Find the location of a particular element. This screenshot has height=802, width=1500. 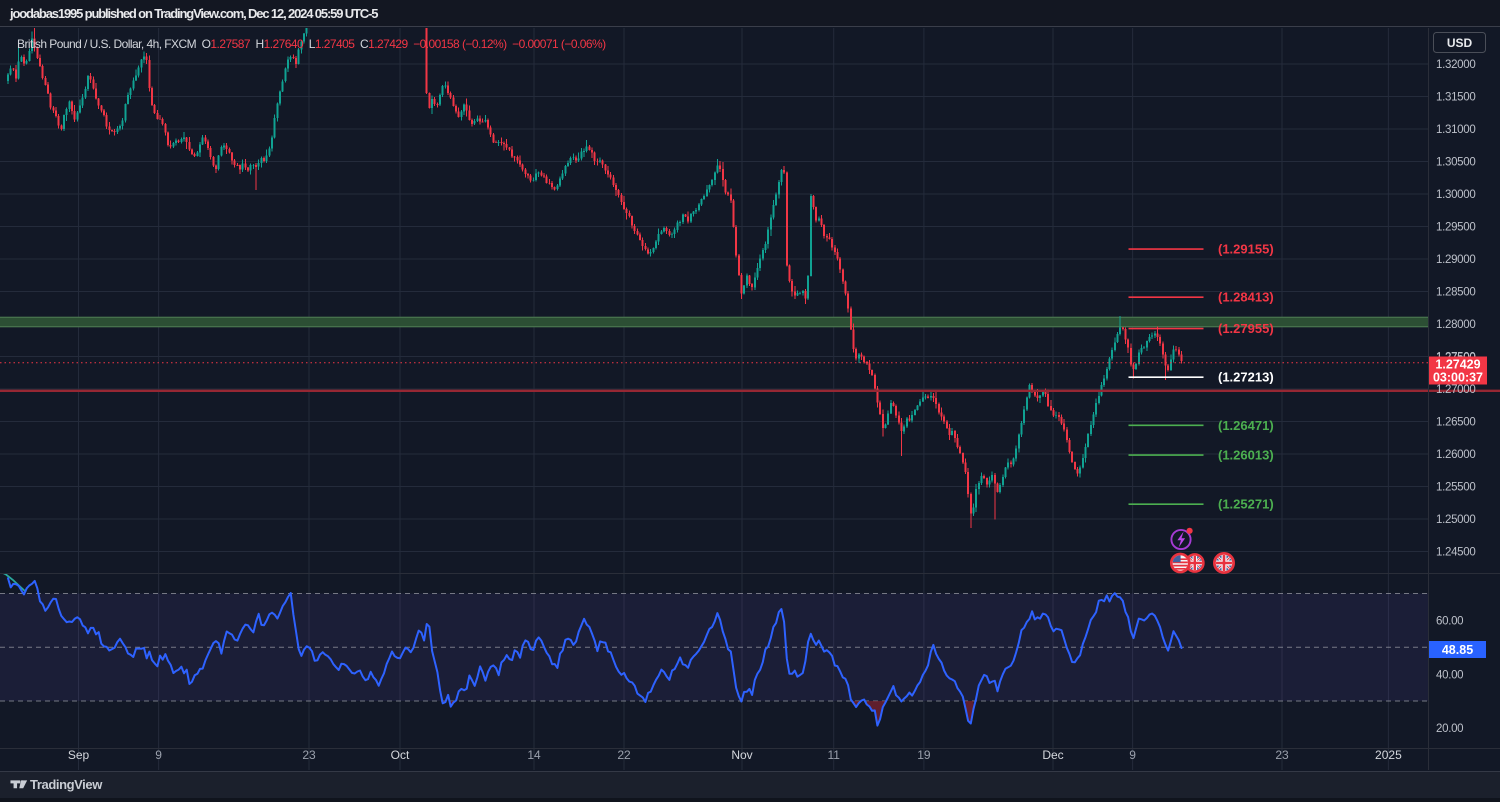

svg-text: 1.27429 is located at coordinates (1457, 365).